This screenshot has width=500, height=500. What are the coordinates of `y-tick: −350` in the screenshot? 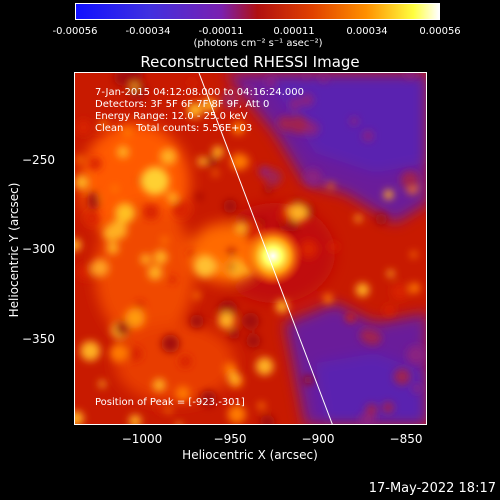 It's located at (38, 339).